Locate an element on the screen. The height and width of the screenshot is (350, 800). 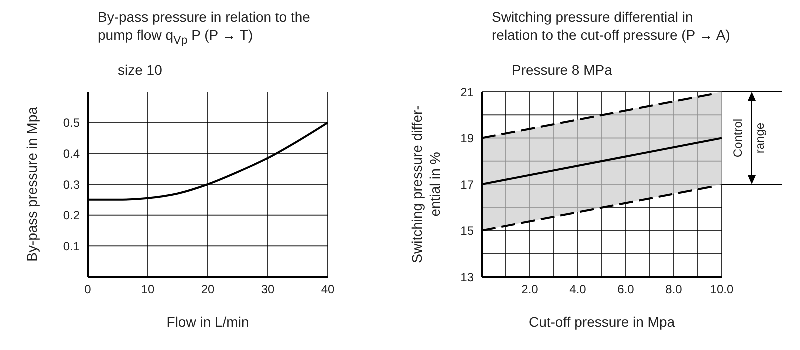
y-axis-title: By-pass pressure in Mpa is located at coordinates (32, 184).